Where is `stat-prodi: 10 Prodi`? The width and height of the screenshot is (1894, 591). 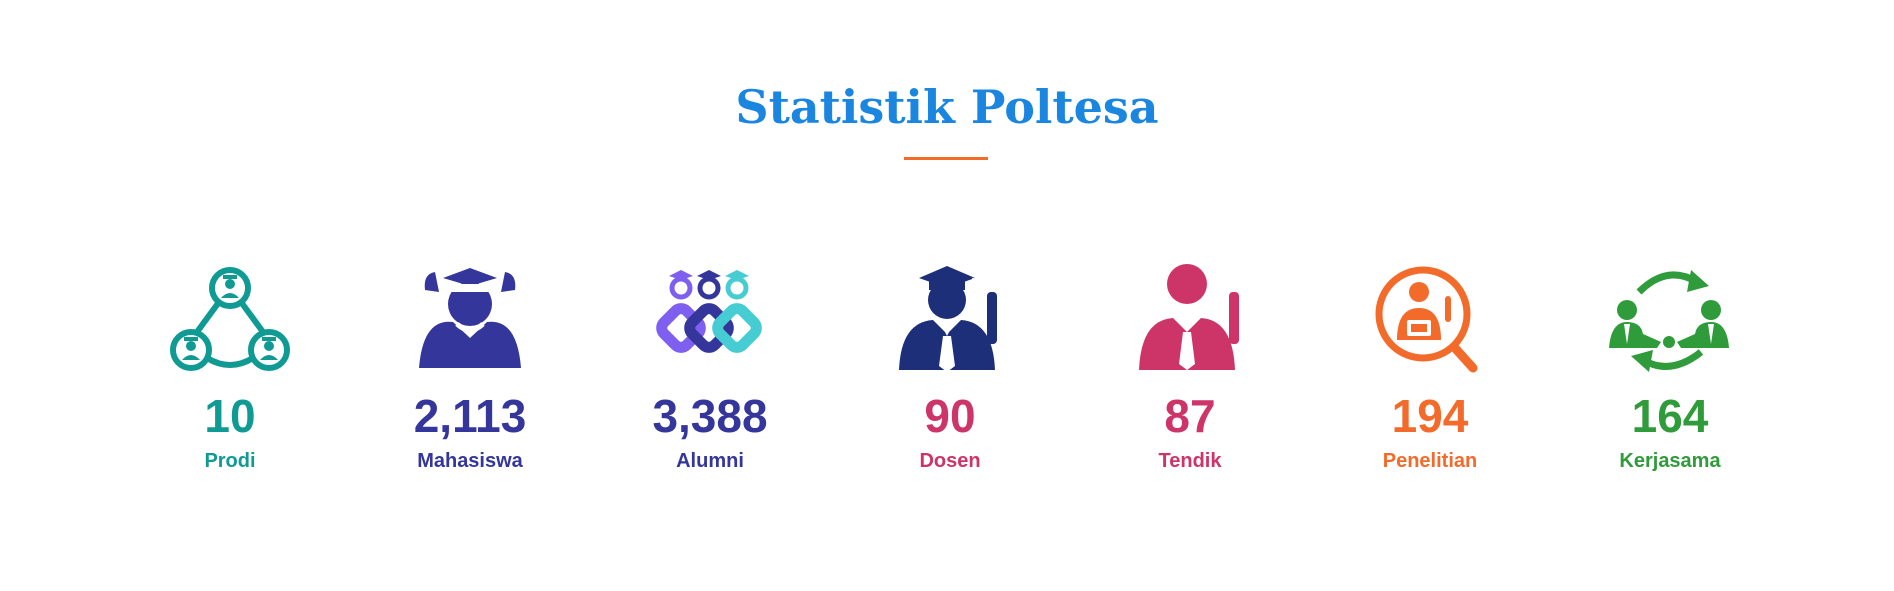
stat-prodi: 10 Prodi is located at coordinates (230, 368).